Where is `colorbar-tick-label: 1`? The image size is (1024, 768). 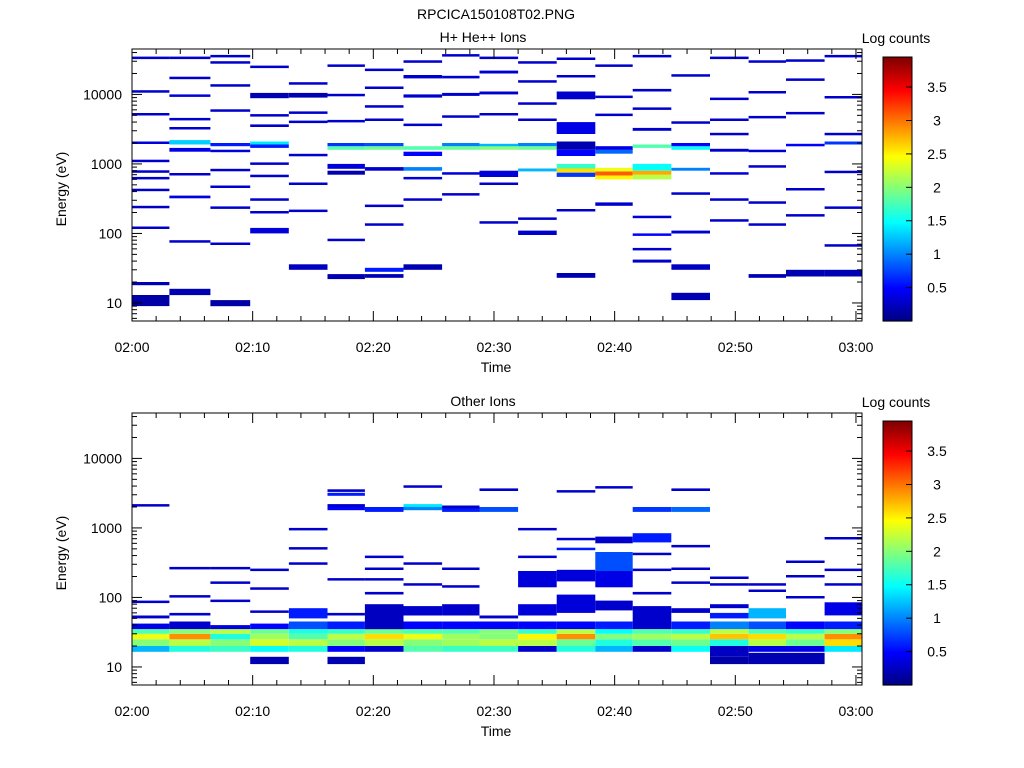 colorbar-tick-label: 1 is located at coordinates (937, 254).